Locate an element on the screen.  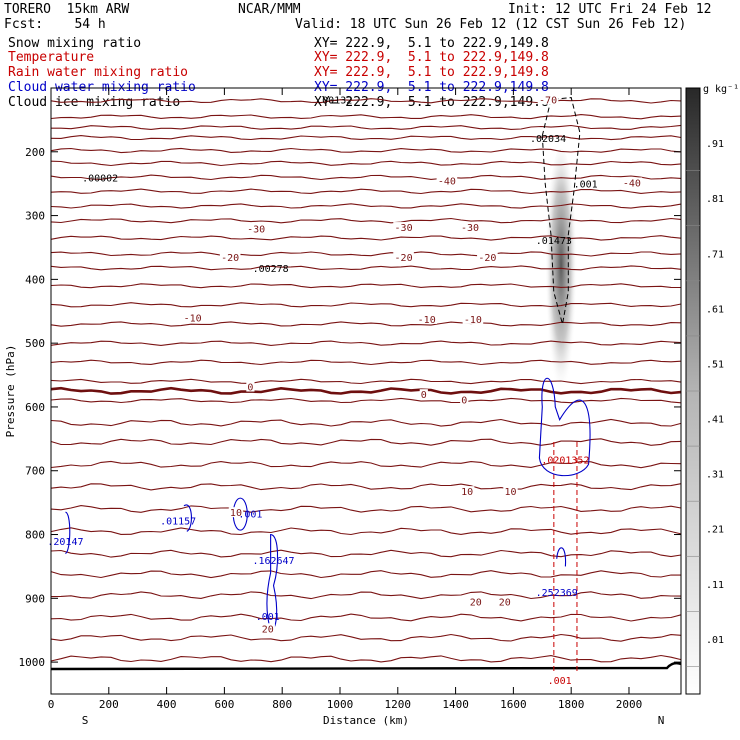
model-title: TORERO 15km ARW is located at coordinates (67, 9).